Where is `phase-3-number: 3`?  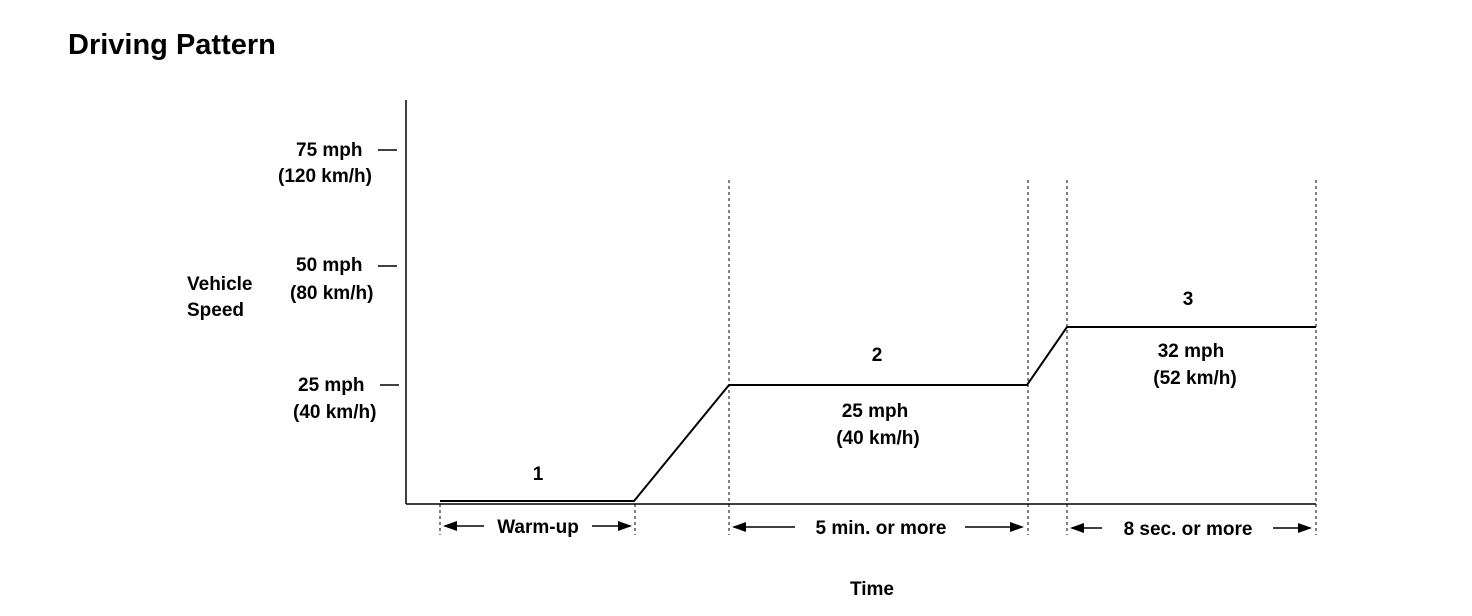
phase-3-number: 3 is located at coordinates (1188, 299).